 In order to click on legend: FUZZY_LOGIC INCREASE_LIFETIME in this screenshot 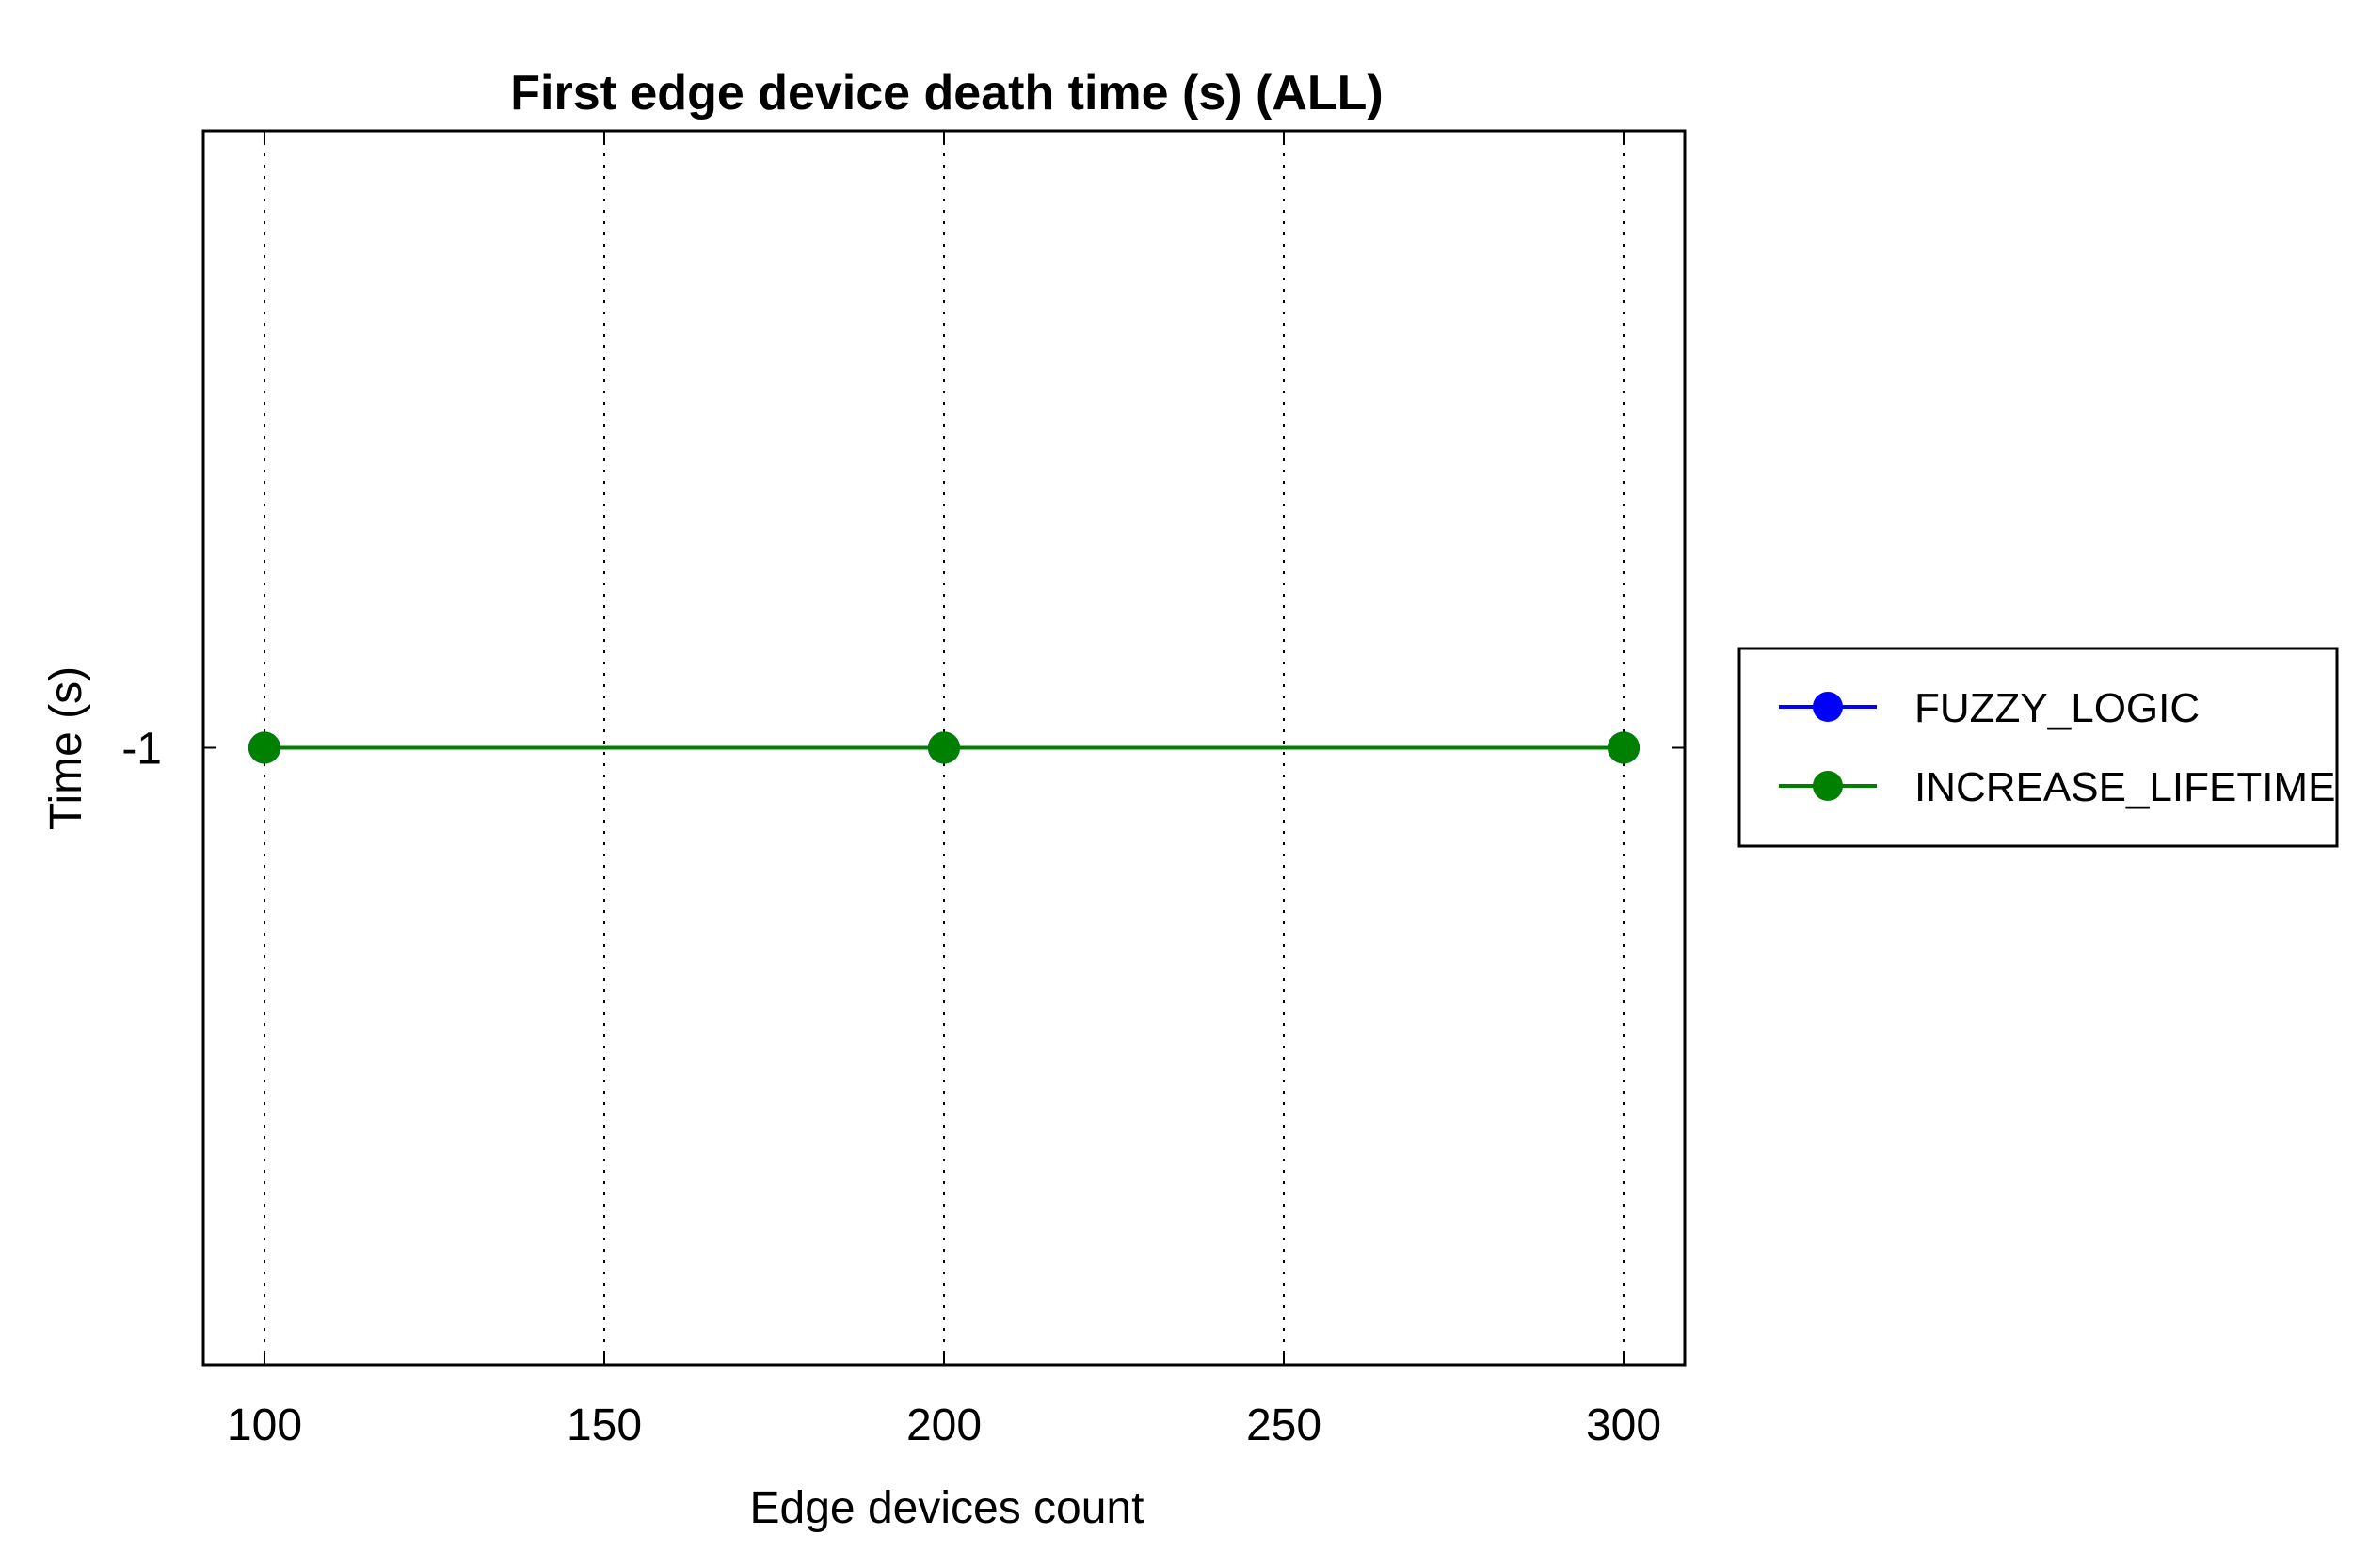, I will do `click(2038, 747)`.